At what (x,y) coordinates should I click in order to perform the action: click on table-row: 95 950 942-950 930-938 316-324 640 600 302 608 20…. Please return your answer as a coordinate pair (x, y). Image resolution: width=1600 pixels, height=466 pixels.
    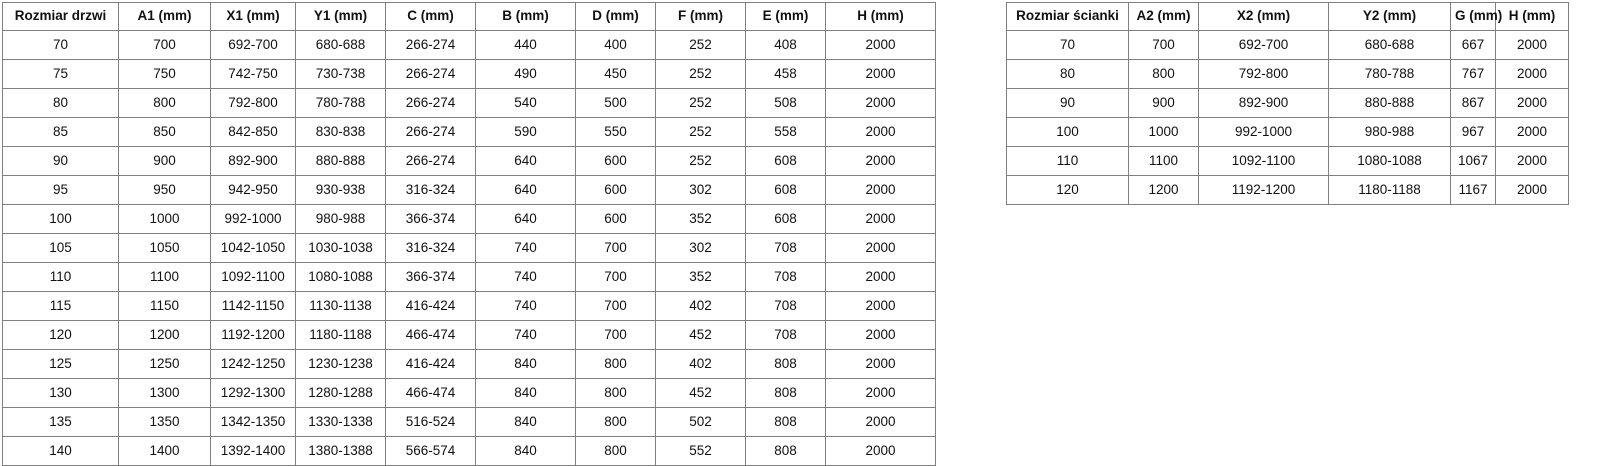
    Looking at the image, I should click on (469, 190).